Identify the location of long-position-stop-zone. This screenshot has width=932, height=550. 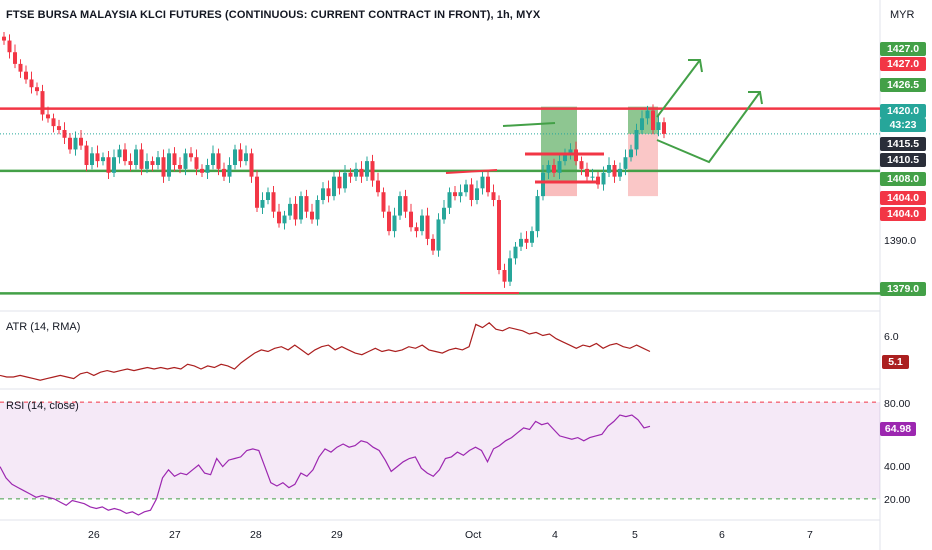
(559, 188).